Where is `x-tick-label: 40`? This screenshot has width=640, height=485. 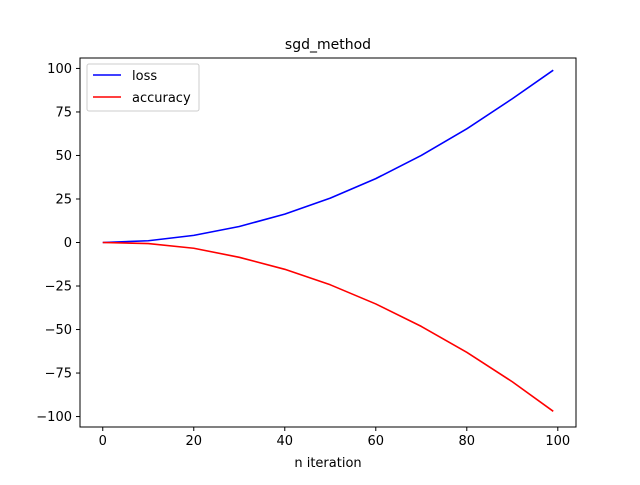
x-tick-label: 40 is located at coordinates (284, 441).